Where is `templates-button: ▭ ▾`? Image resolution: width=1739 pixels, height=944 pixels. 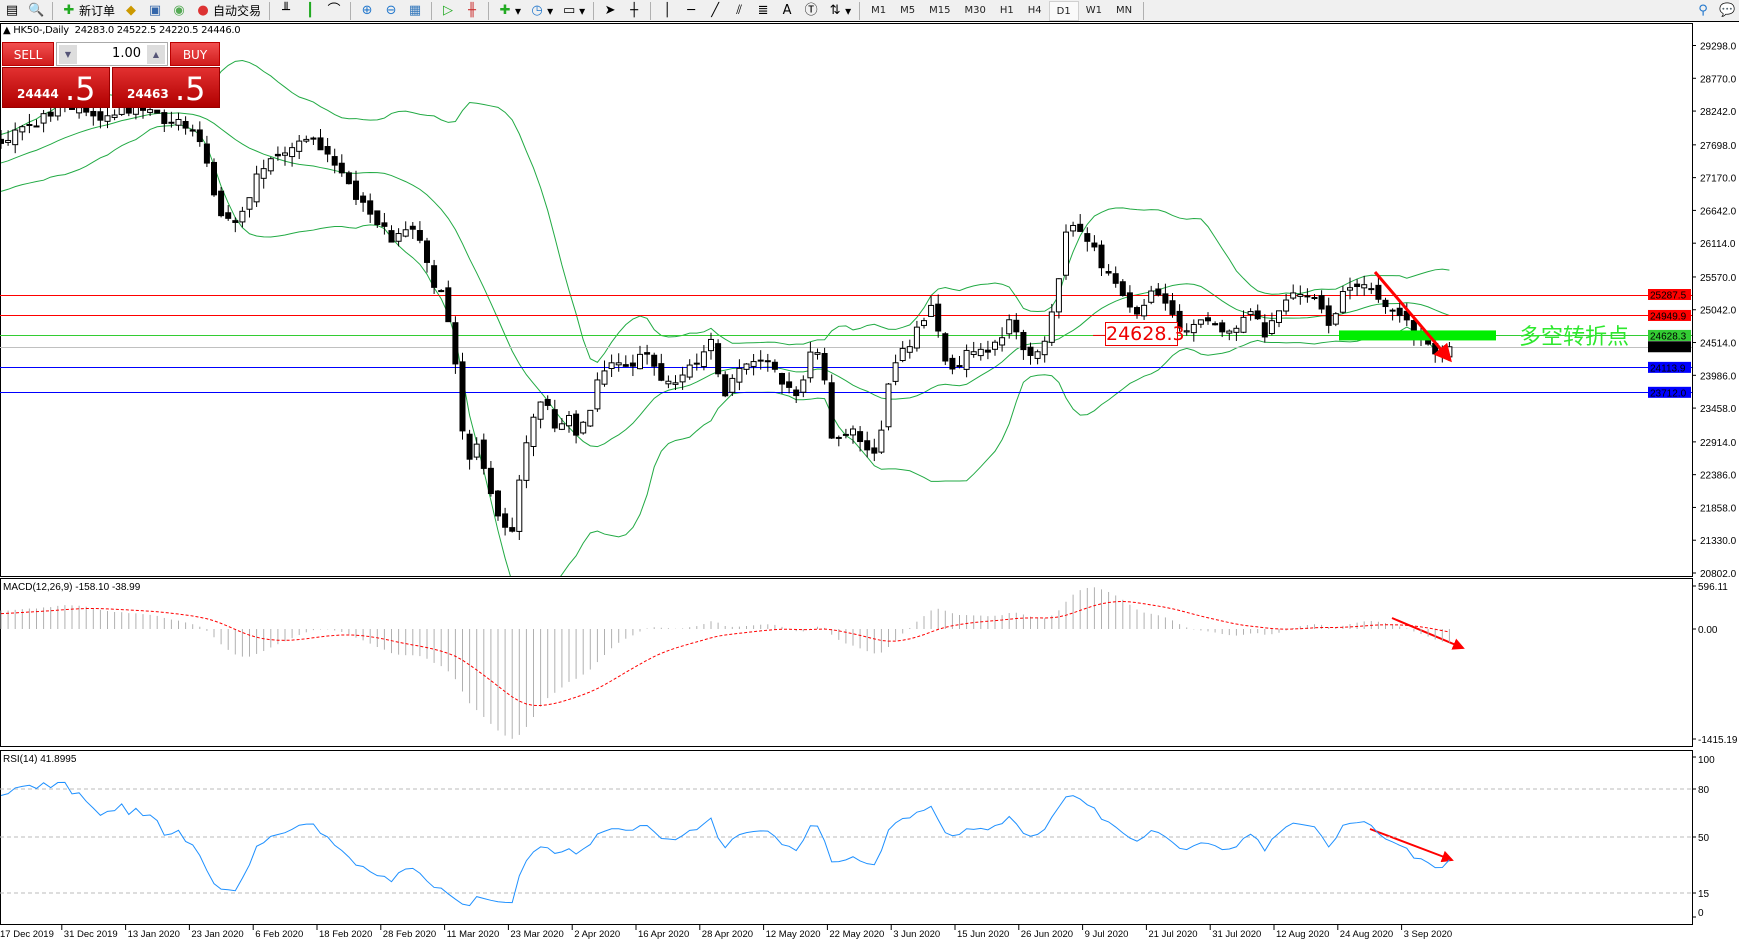 templates-button: ▭ ▾ is located at coordinates (574, 10).